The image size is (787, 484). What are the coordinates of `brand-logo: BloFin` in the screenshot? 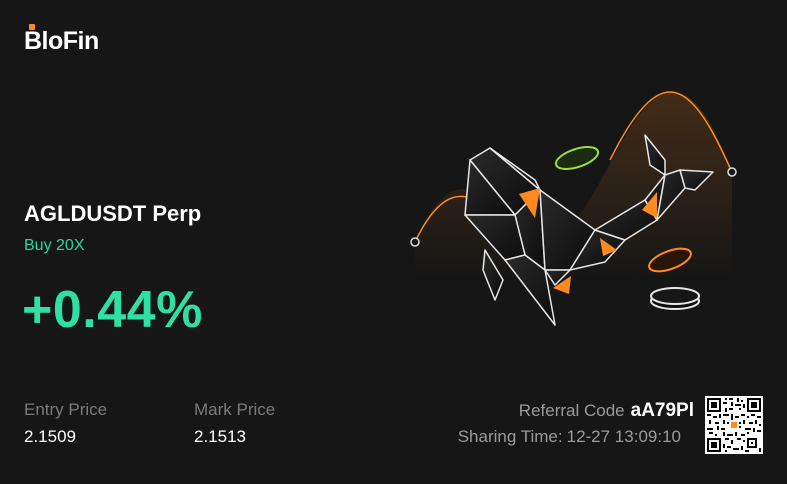 It's located at (61, 40).